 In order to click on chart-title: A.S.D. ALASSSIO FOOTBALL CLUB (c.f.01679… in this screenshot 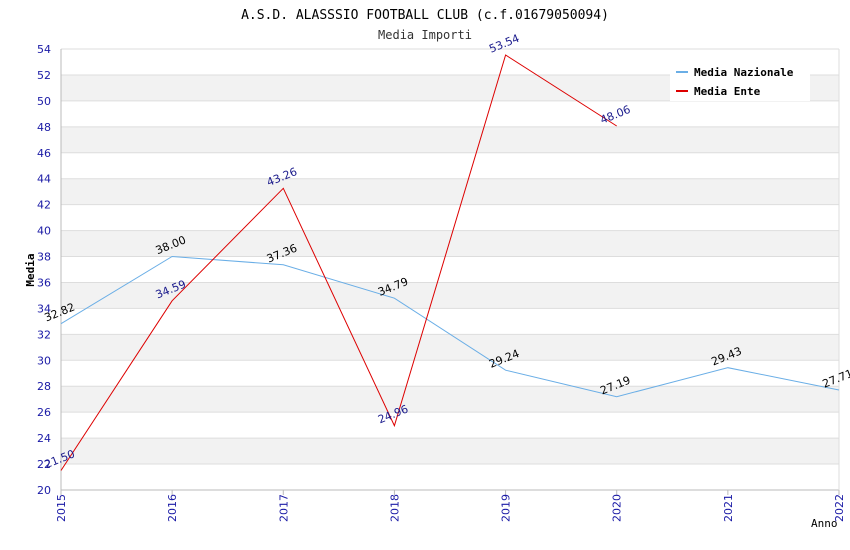, I will do `click(425, 15)`.